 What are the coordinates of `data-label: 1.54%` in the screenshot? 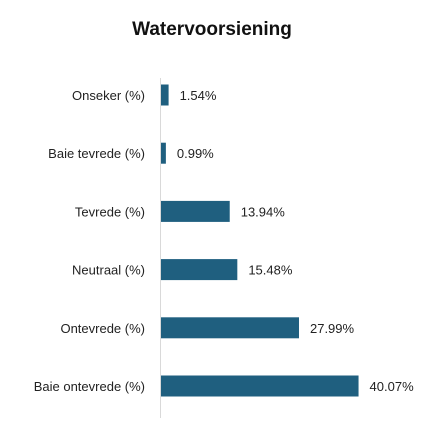 It's located at (198, 95).